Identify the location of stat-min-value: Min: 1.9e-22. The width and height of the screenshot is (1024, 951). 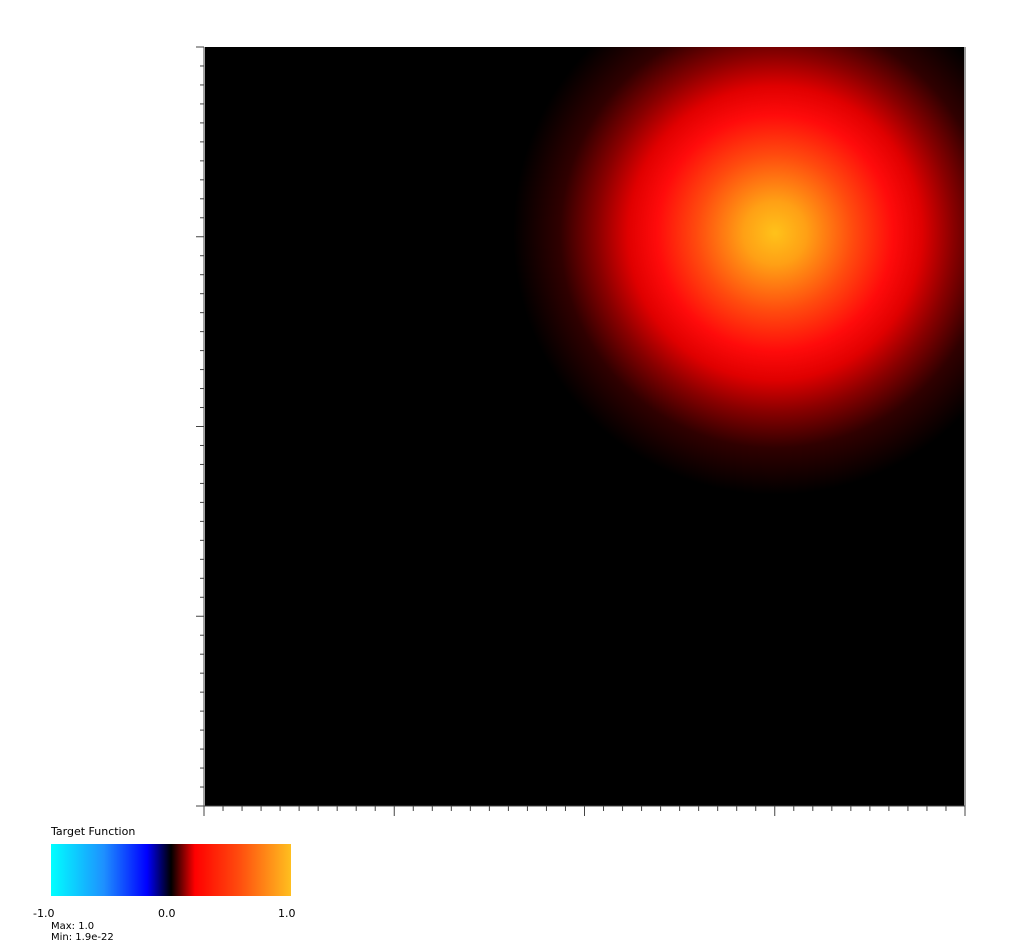
(82, 937).